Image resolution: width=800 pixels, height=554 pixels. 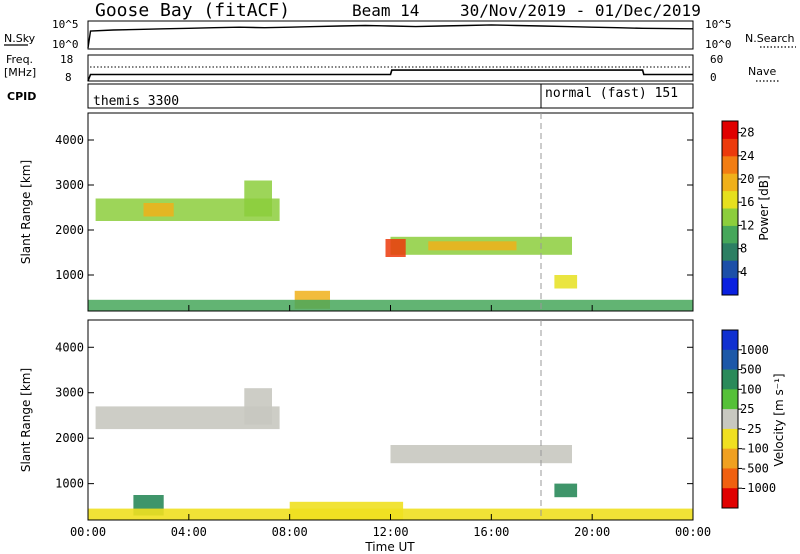 What do you see at coordinates (491, 532) in the screenshot?
I see `xtick-label-4: 16:00` at bounding box center [491, 532].